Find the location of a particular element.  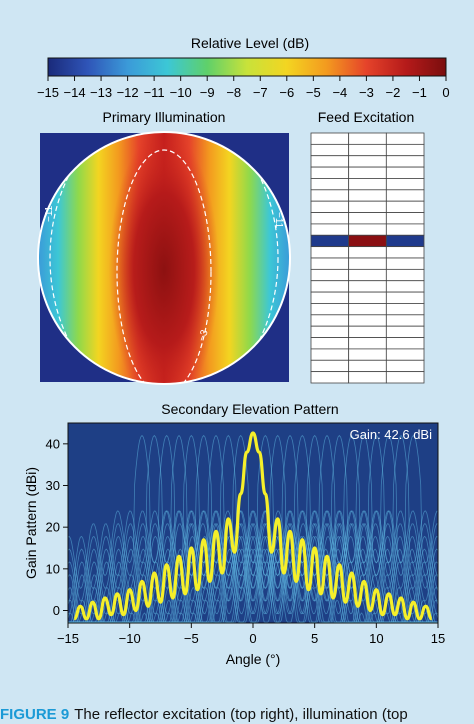

x-tick-label: 10 is located at coordinates (376, 638).